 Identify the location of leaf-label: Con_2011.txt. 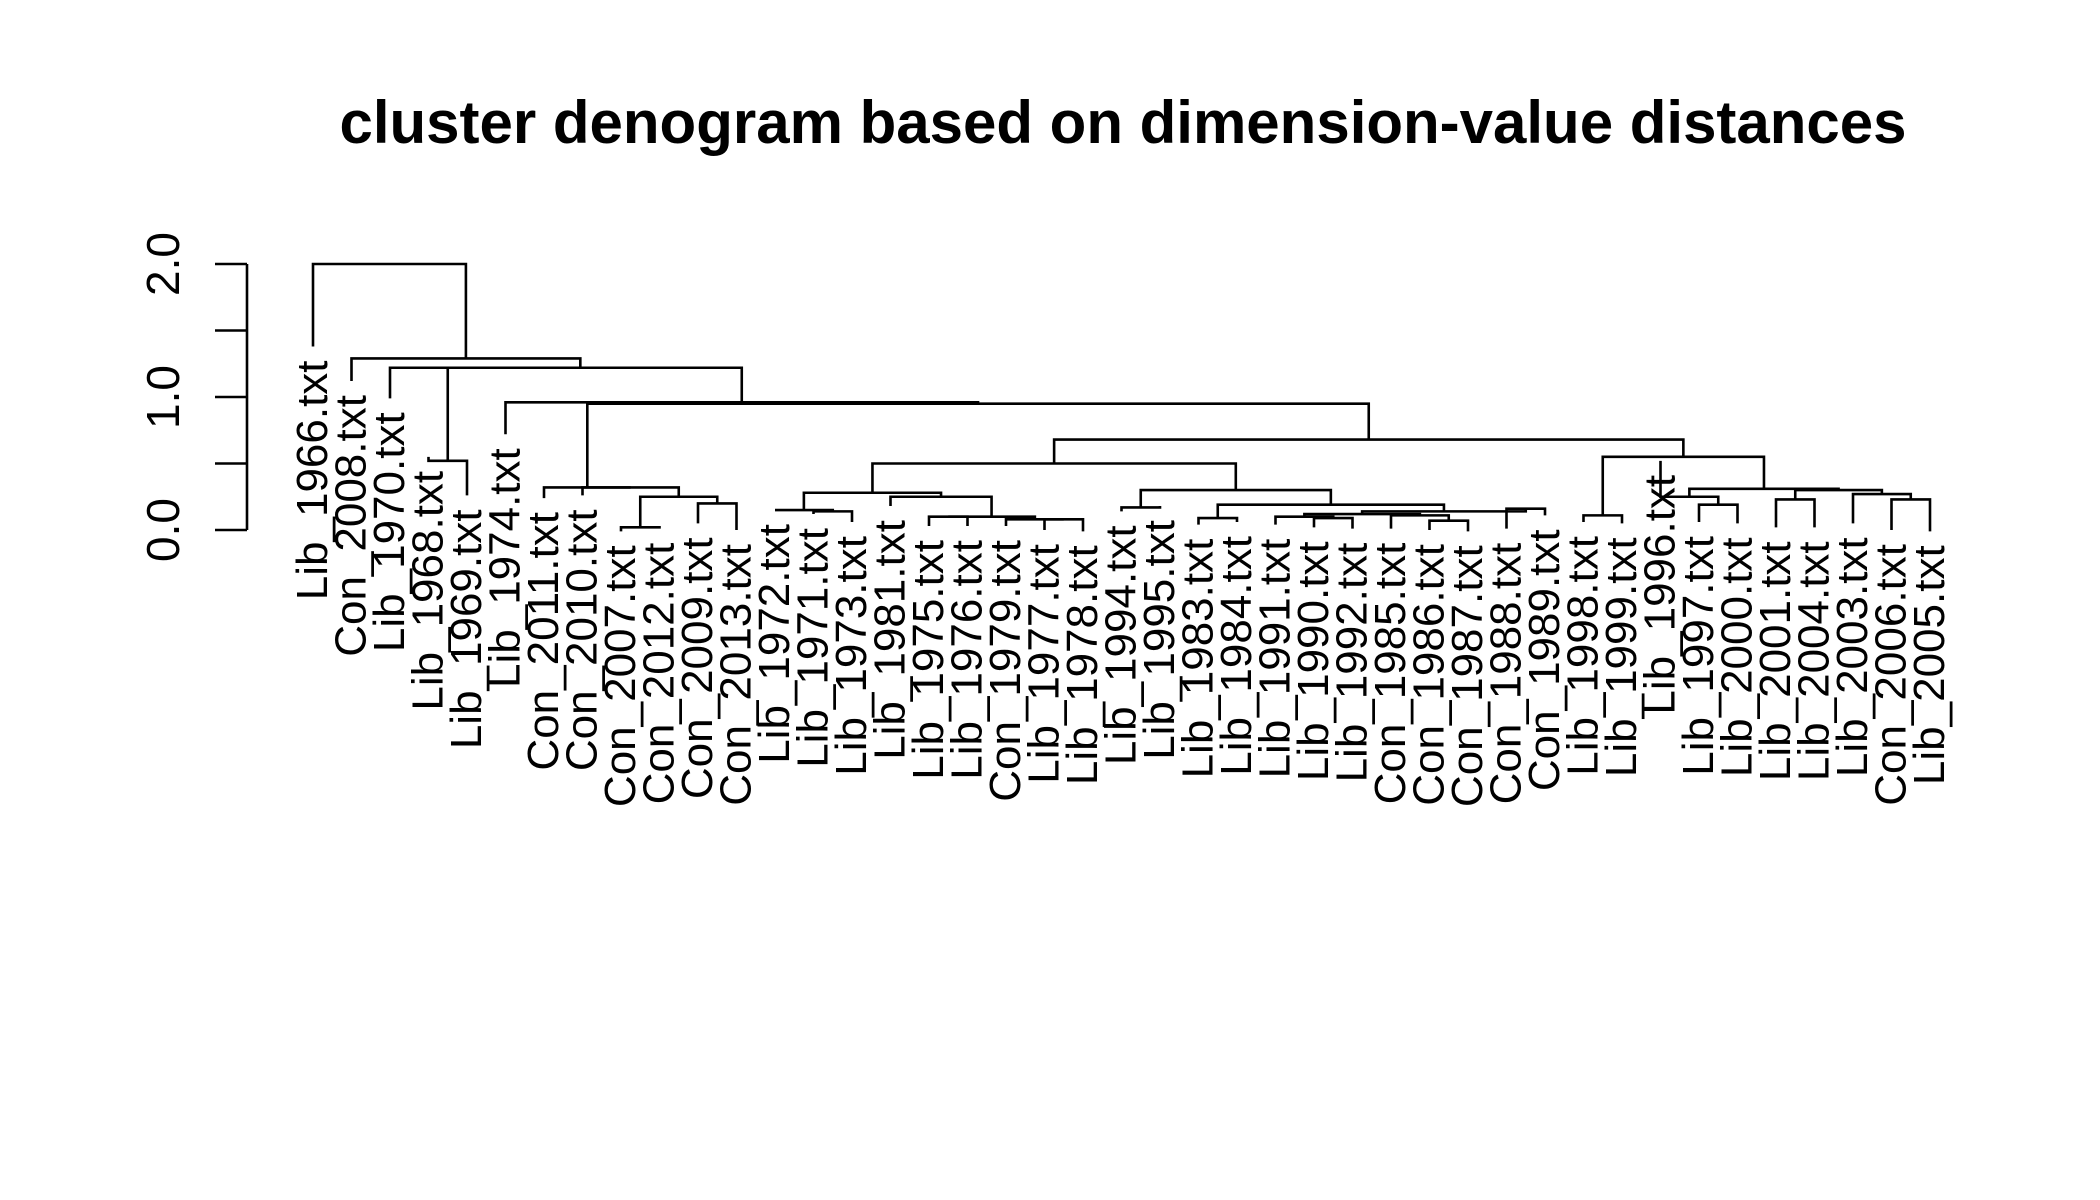
(543, 641).